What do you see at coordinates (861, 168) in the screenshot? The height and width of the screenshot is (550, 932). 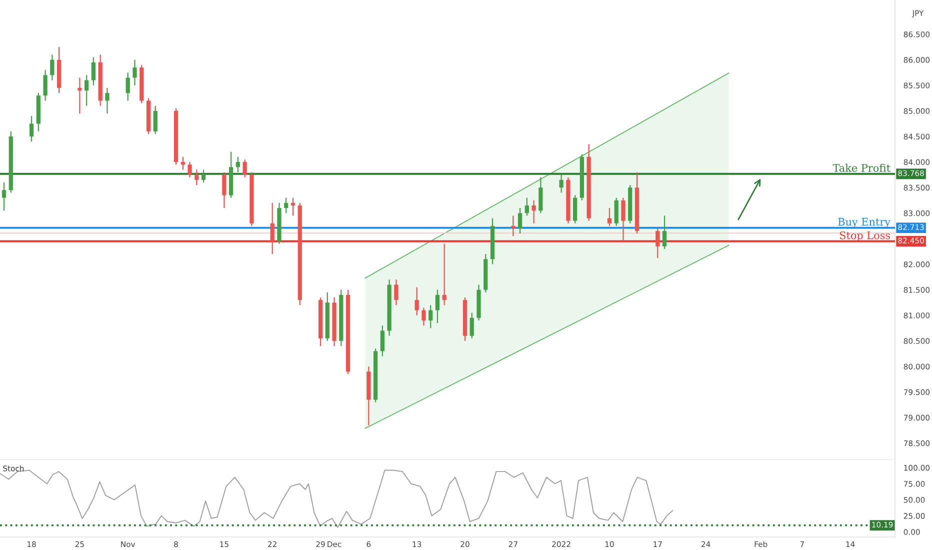 I see `ref-line-label: Take Profit` at bounding box center [861, 168].